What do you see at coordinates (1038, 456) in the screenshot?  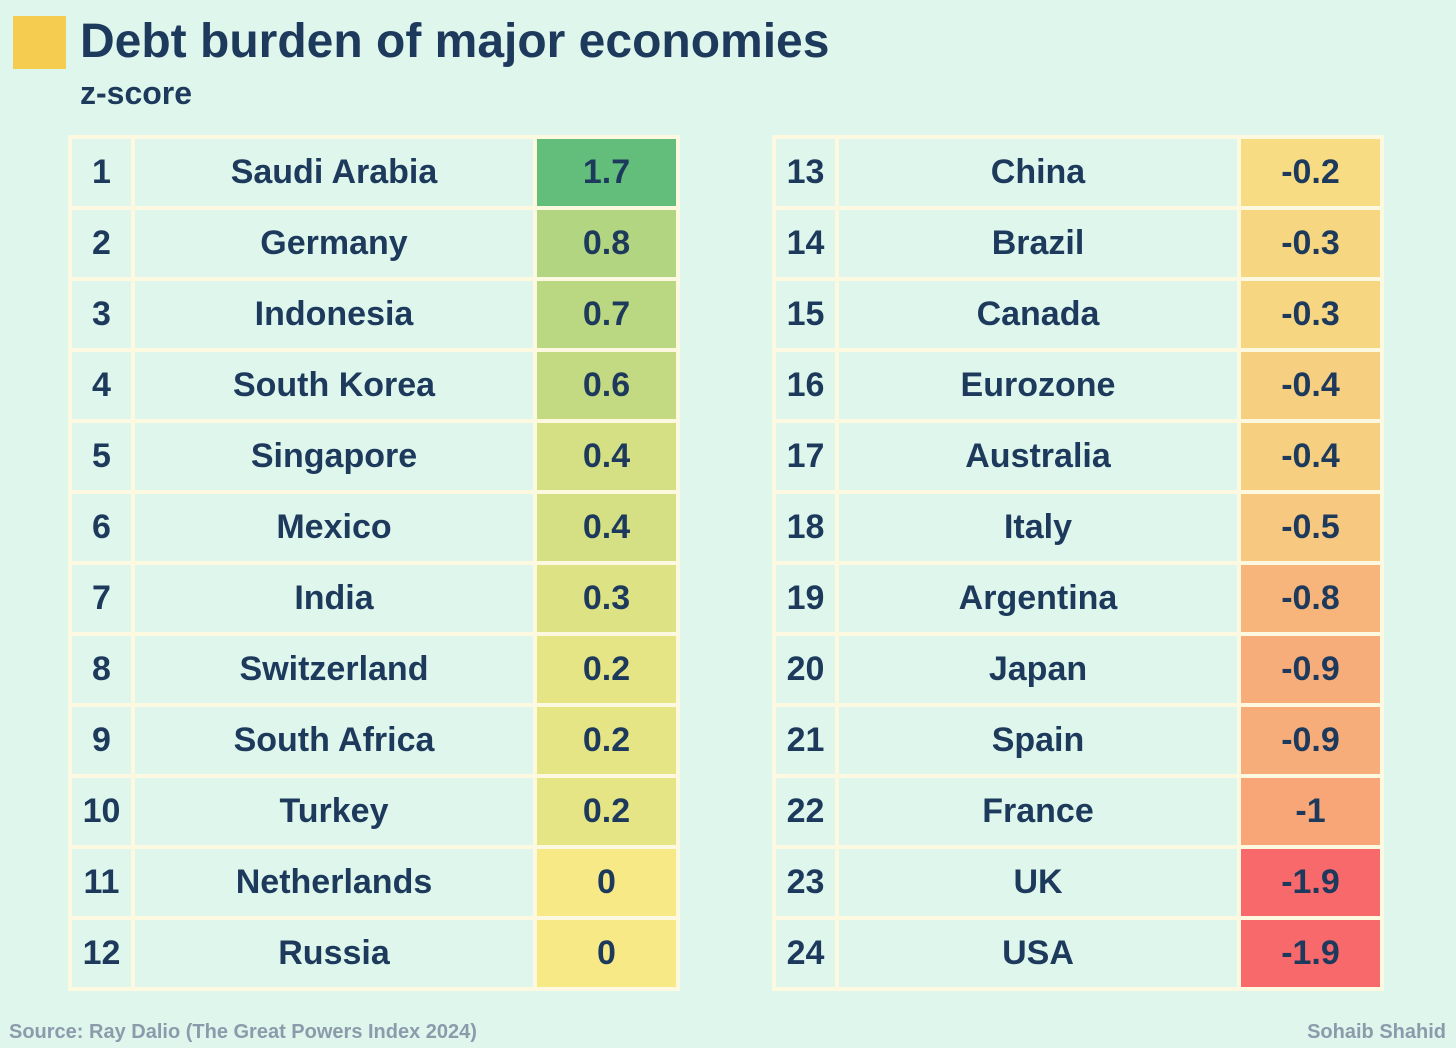 I see `country-name: Australia` at bounding box center [1038, 456].